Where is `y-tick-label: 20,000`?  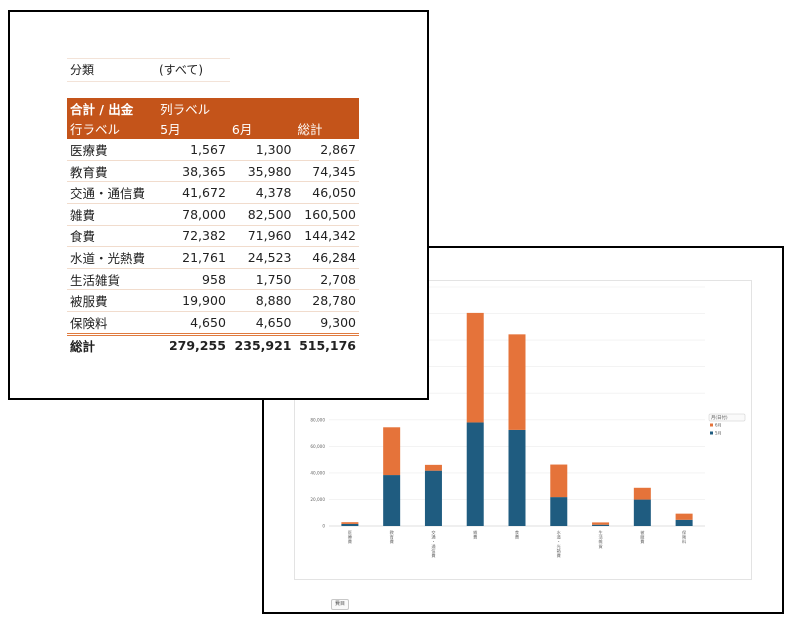 y-tick-label: 20,000 is located at coordinates (317, 499).